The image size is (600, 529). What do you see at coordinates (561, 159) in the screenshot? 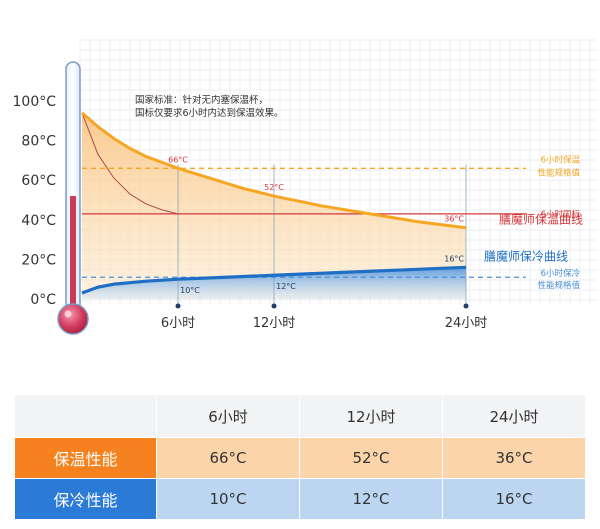
I see `ref-label-warm: 6小时保温` at bounding box center [561, 159].